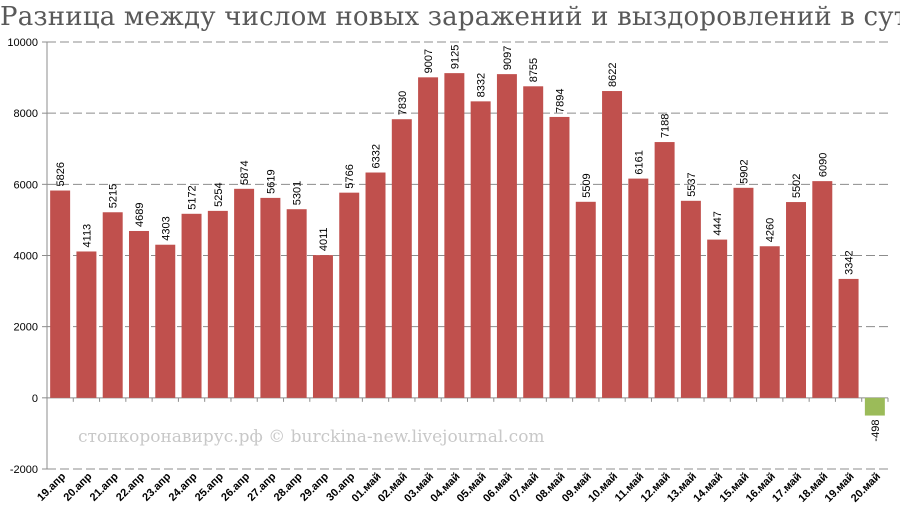 The image size is (900, 519). I want to click on category-label: 20.апр, so click(77, 486).